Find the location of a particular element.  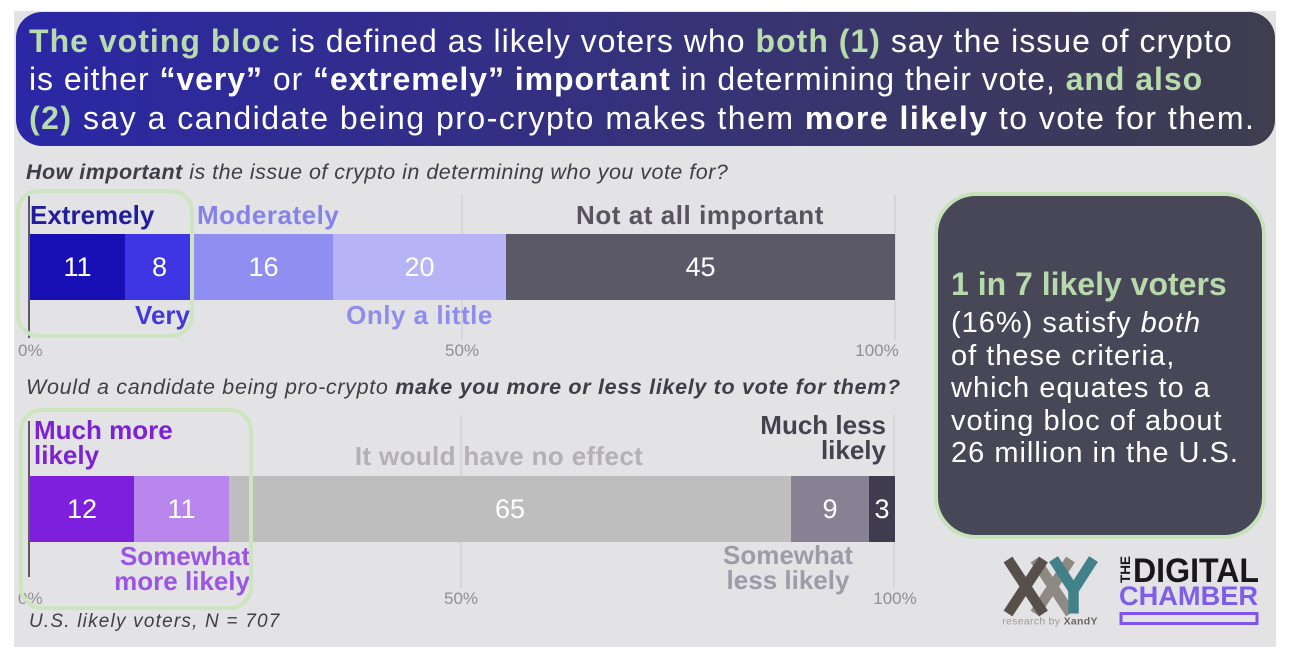

svg-text: THE is located at coordinates (1125, 569).